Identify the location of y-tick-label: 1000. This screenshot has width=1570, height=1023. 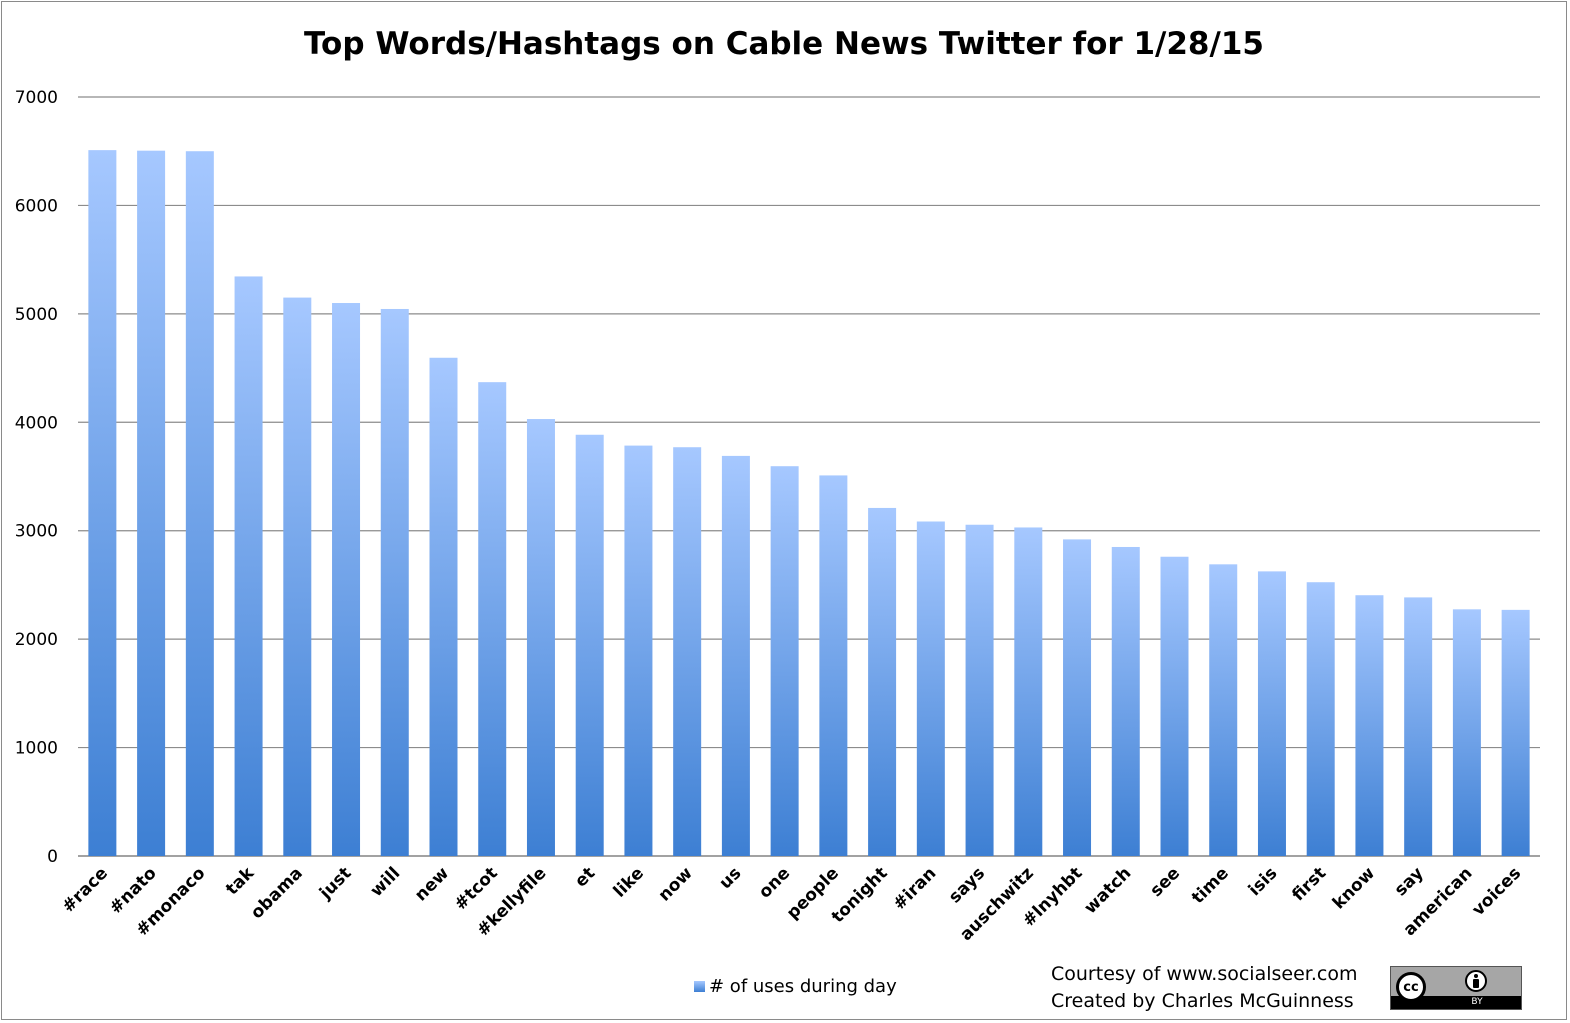
(36, 749).